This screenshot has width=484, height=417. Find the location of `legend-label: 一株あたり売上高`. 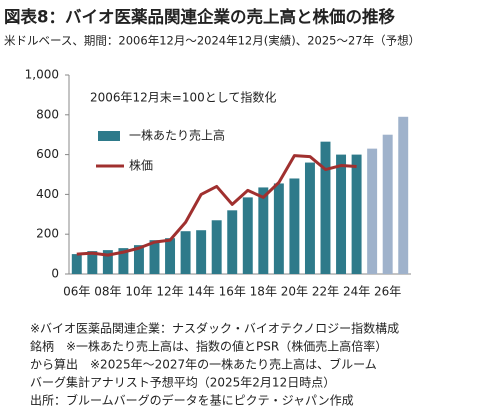

legend-label: 一株あたり売上高 is located at coordinates (177, 135).